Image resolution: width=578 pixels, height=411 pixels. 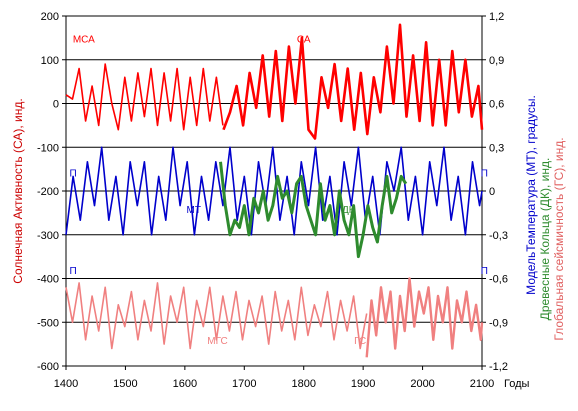 I want to click on y-right-axis-title-dk: Древесные Кольца (ДК), инд., so click(x=545, y=239).